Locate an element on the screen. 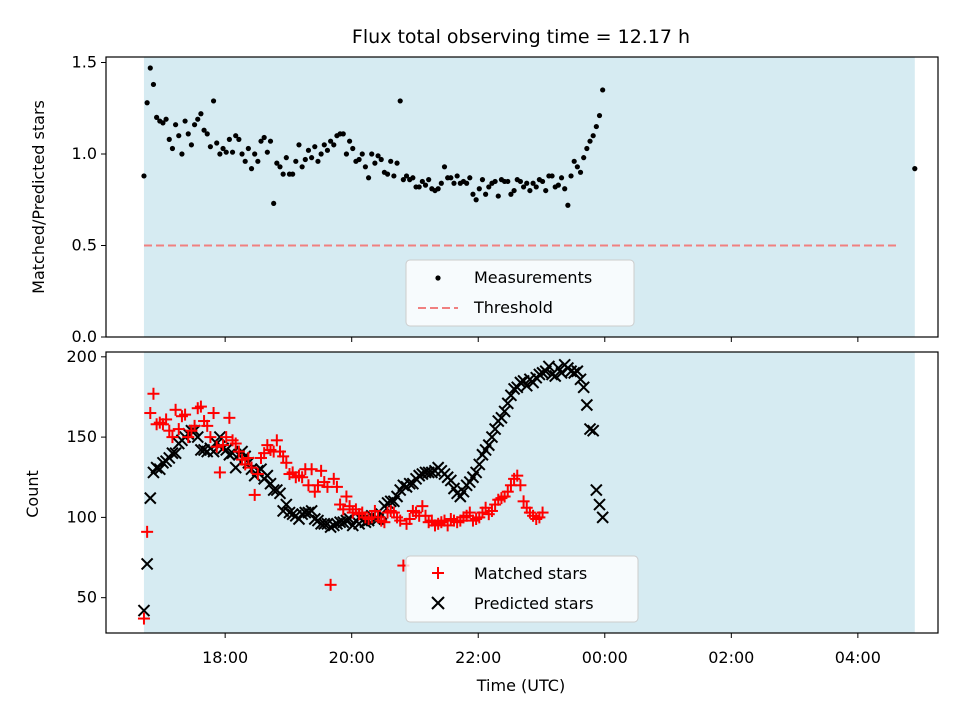 This screenshot has height=720, width=960. top-chart-title: Flux total observing time = 12.17 h is located at coordinates (521, 37).